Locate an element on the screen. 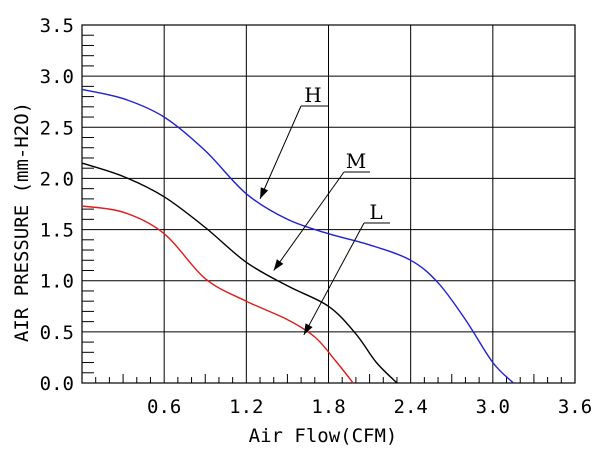 The width and height of the screenshot is (600, 450). x-tick-label: 1.2 is located at coordinates (246, 407).